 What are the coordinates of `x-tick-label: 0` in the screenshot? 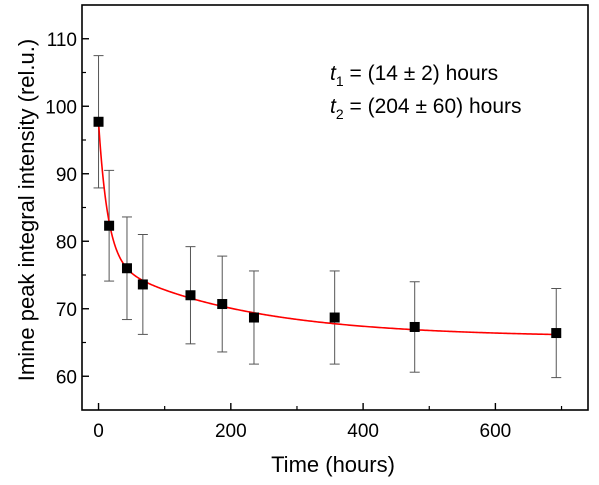 It's located at (98, 431).